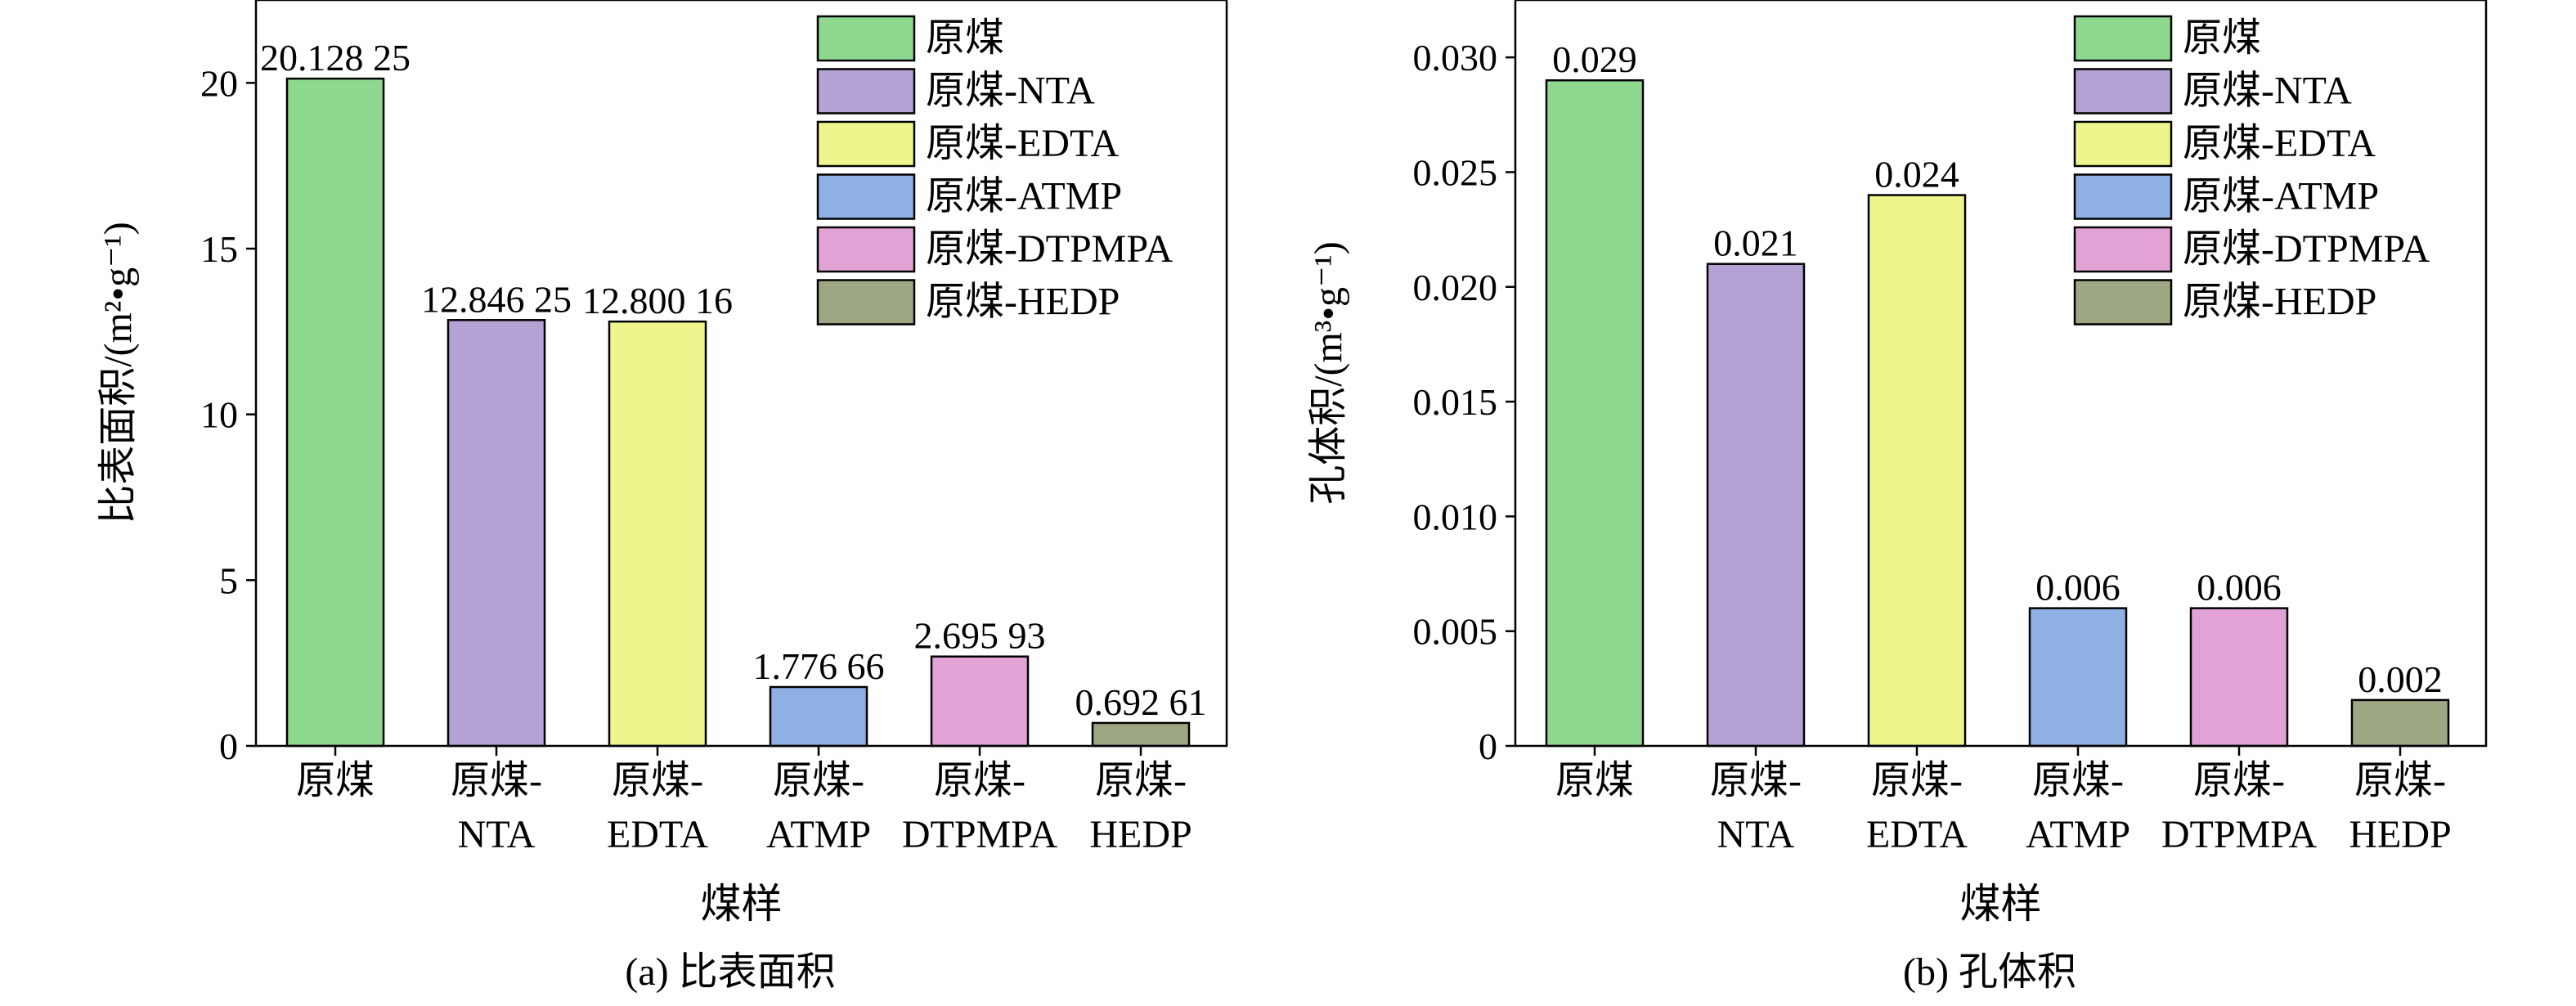 Image resolution: width=2576 pixels, height=1006 pixels. I want to click on x-tick-label-b-5: 原煤-DTPMPA, so click(2239, 807).